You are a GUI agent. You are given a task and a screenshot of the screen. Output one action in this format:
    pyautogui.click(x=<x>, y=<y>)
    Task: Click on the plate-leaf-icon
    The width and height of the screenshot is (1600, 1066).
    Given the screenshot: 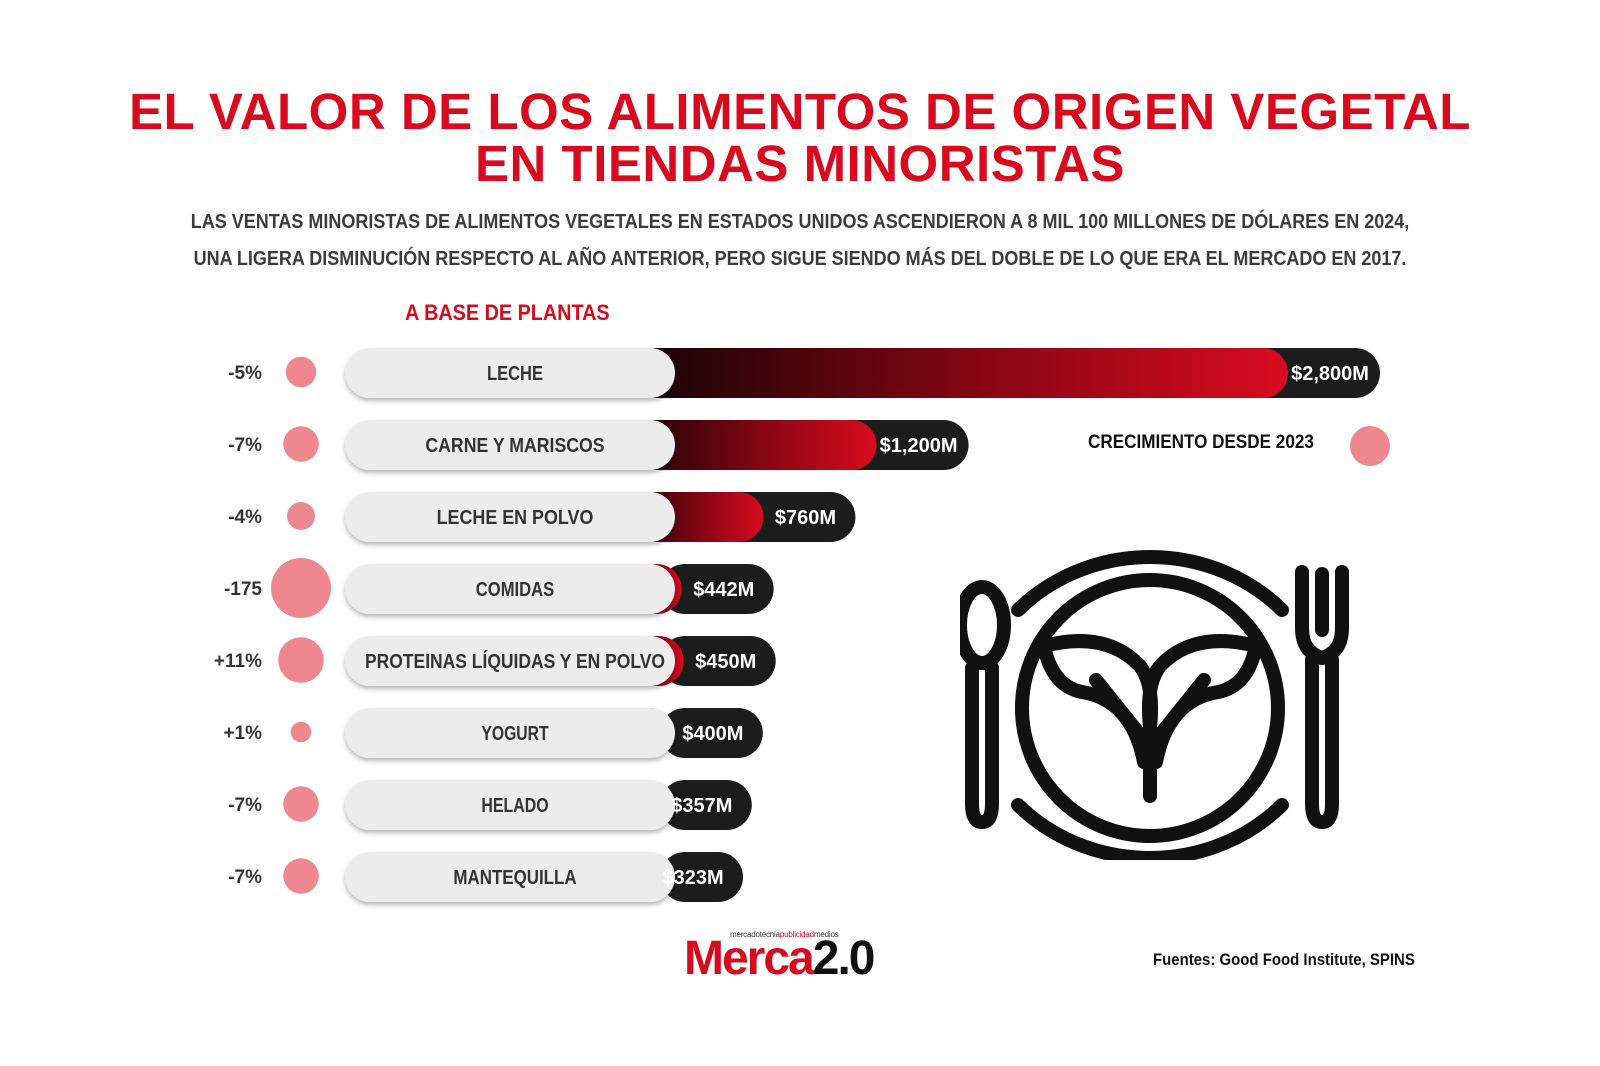 What is the action you would take?
    pyautogui.click(x=1154, y=705)
    